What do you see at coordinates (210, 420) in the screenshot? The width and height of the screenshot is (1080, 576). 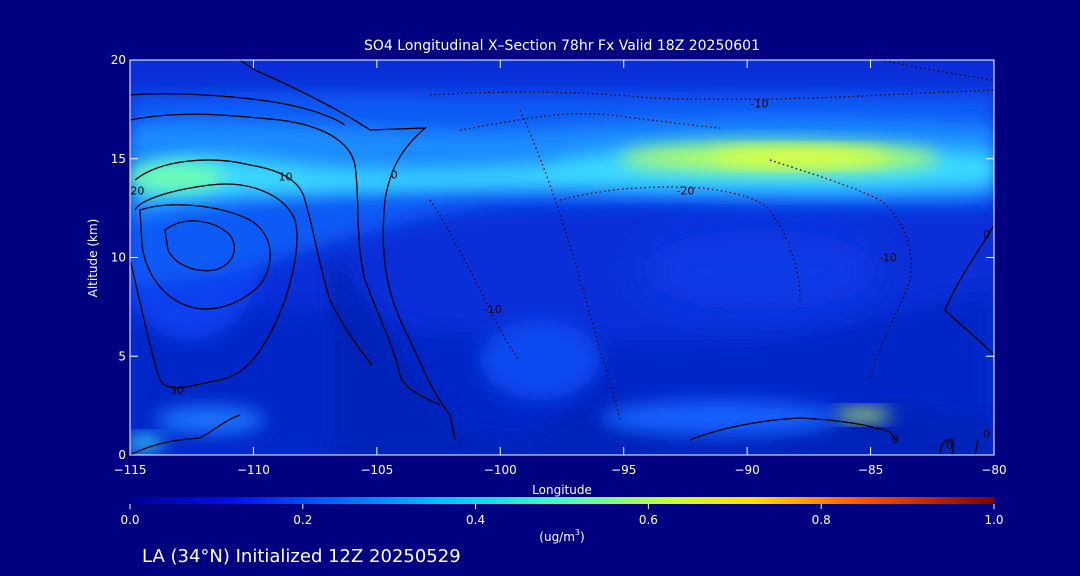 I see `surface-patch` at bounding box center [210, 420].